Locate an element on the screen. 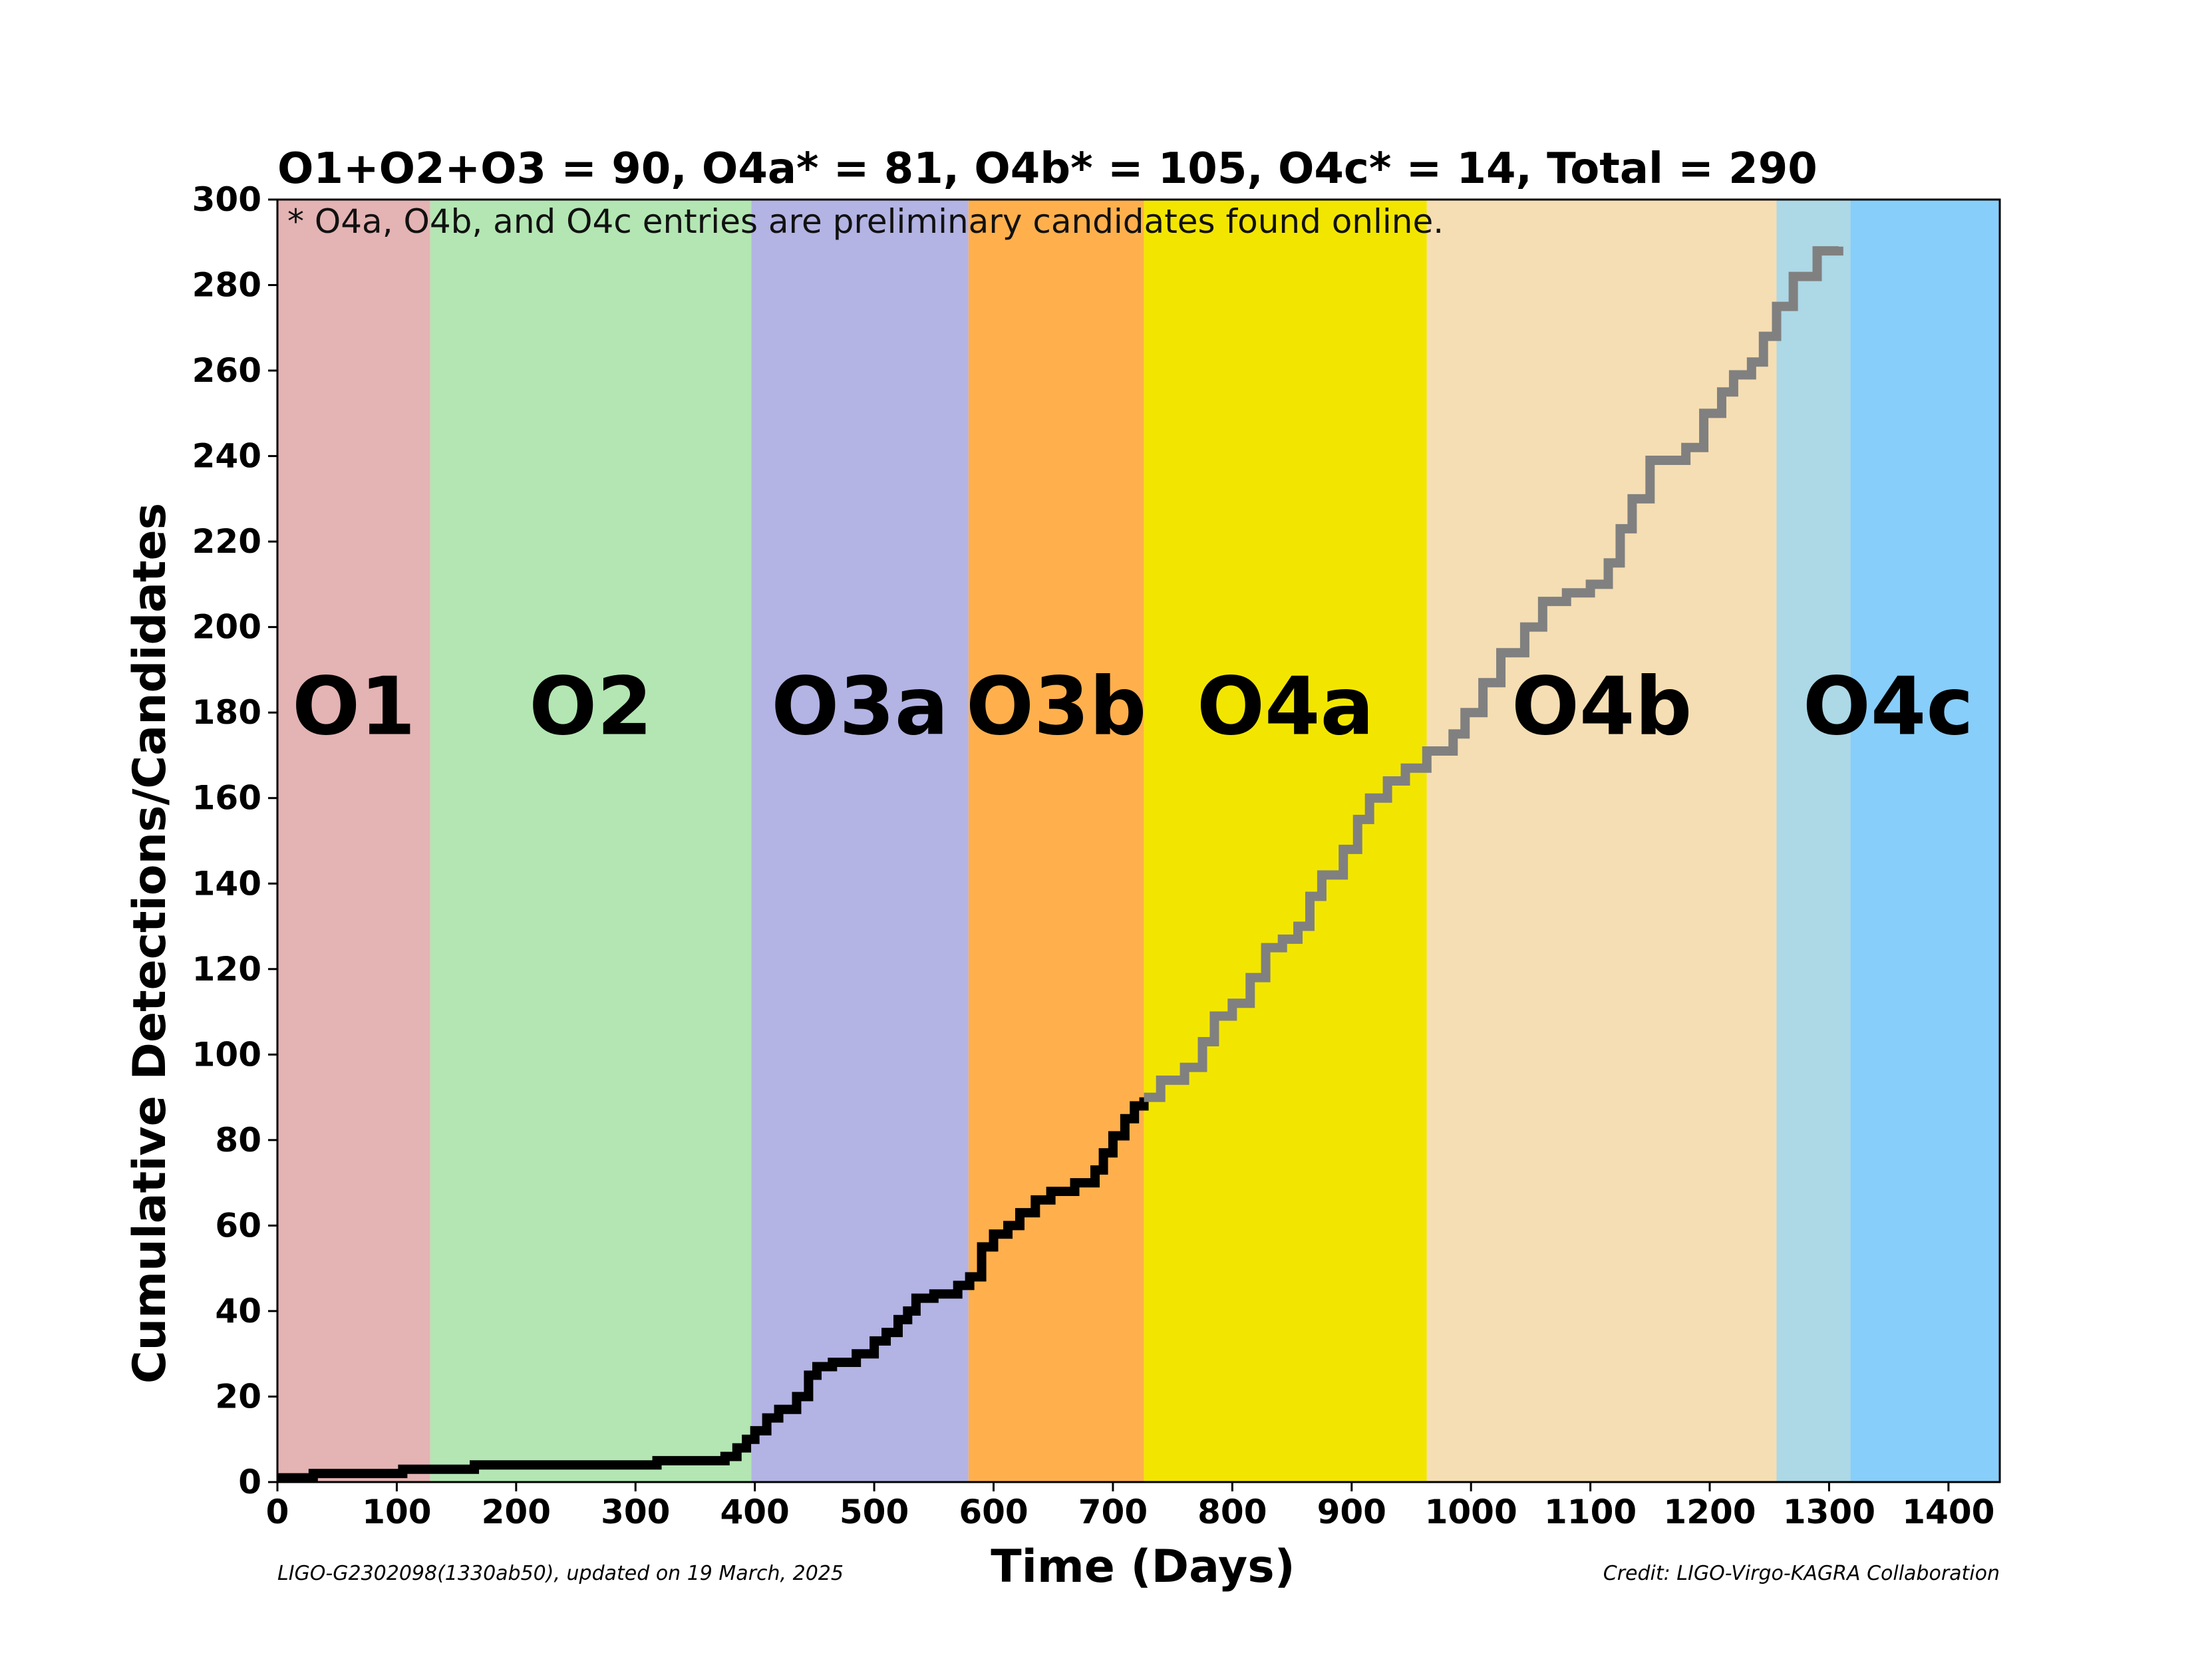 The height and width of the screenshot is (1659, 2212). x-tick-label: 500 is located at coordinates (874, 1512).